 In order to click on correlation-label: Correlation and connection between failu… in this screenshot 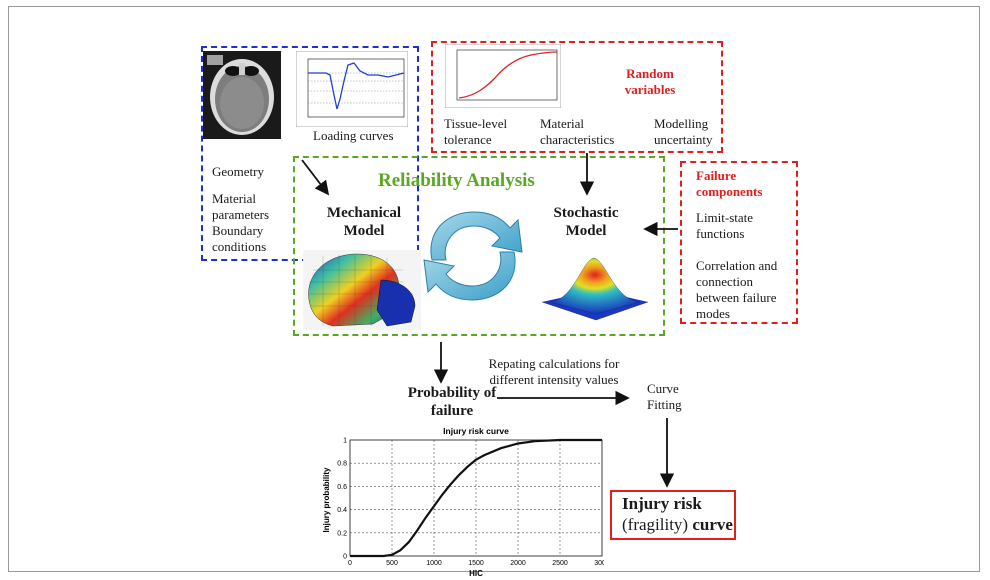, I will do `click(737, 289)`.